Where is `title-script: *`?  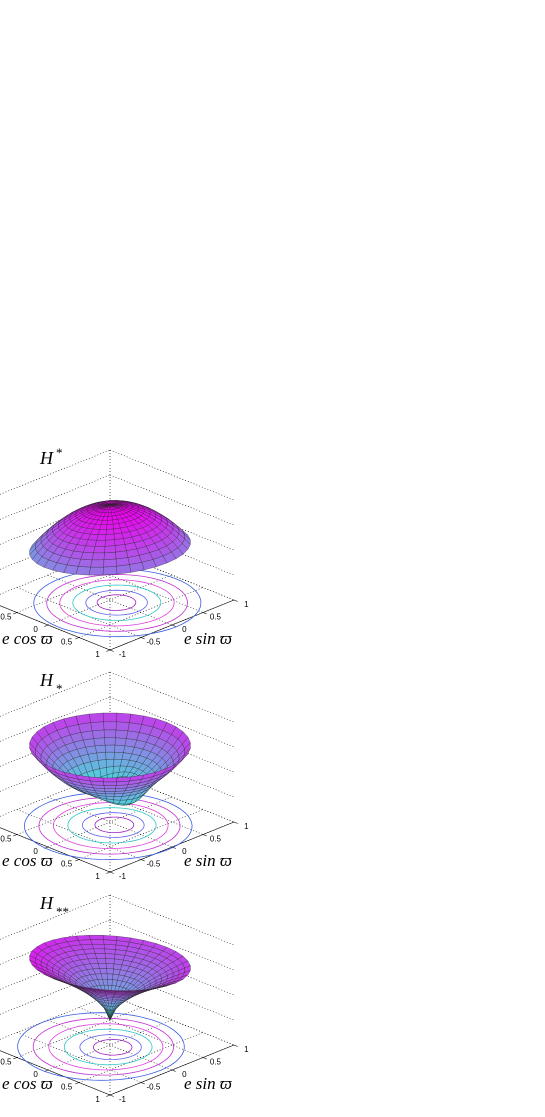 title-script: * is located at coordinates (59, 452).